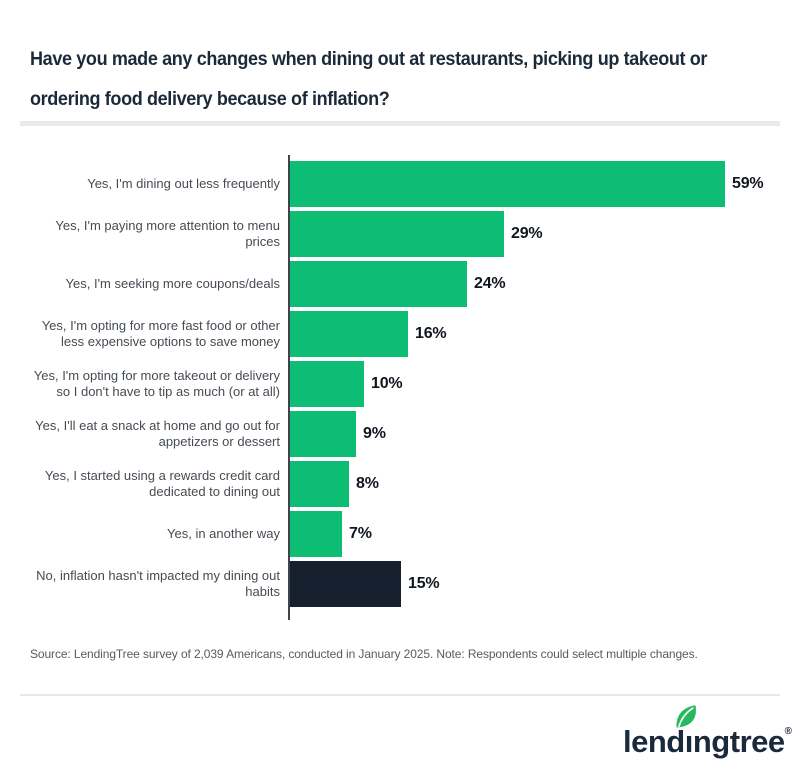  What do you see at coordinates (738, 741) in the screenshot?
I see `logo-part-ngtree: ngtree` at bounding box center [738, 741].